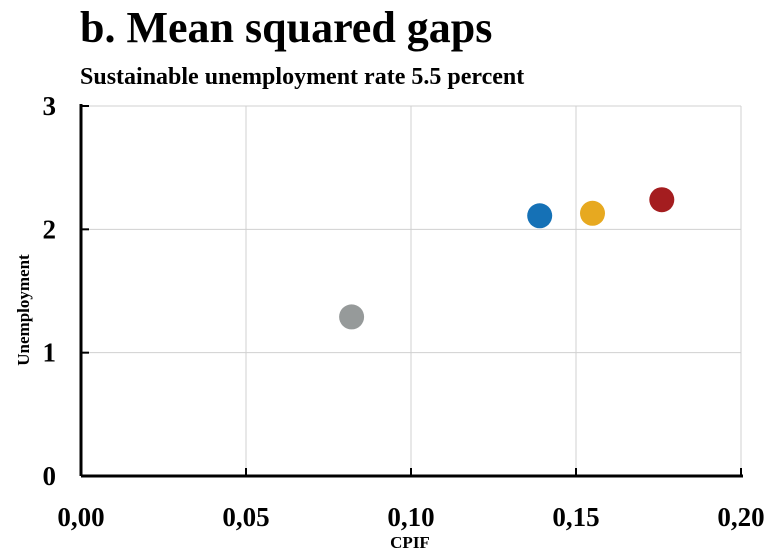 The width and height of the screenshot is (772, 553). What do you see at coordinates (50, 106) in the screenshot?
I see `y-tick-label: 3` at bounding box center [50, 106].